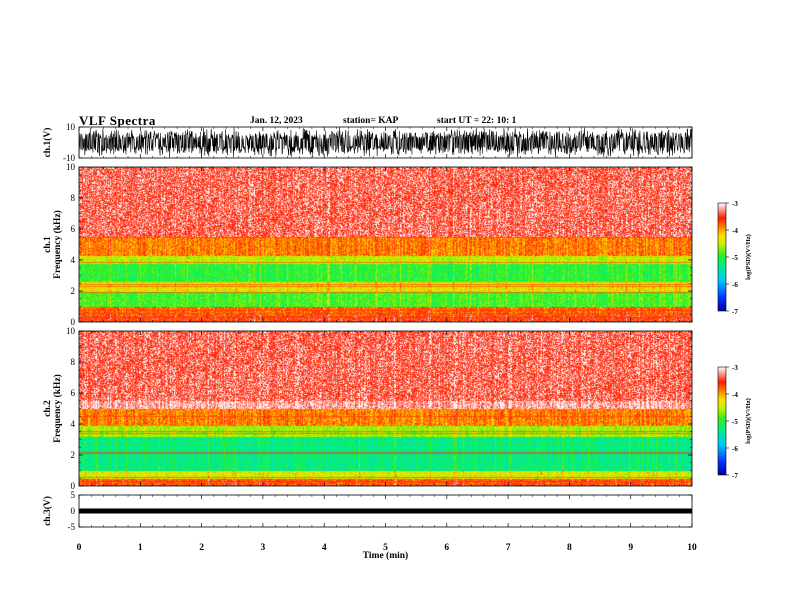 Image resolution: width=792 pixels, height=612 pixels. Describe the element at coordinates (477, 121) in the screenshot. I see `start-time-label: start UT = 22: 10: 1` at that location.